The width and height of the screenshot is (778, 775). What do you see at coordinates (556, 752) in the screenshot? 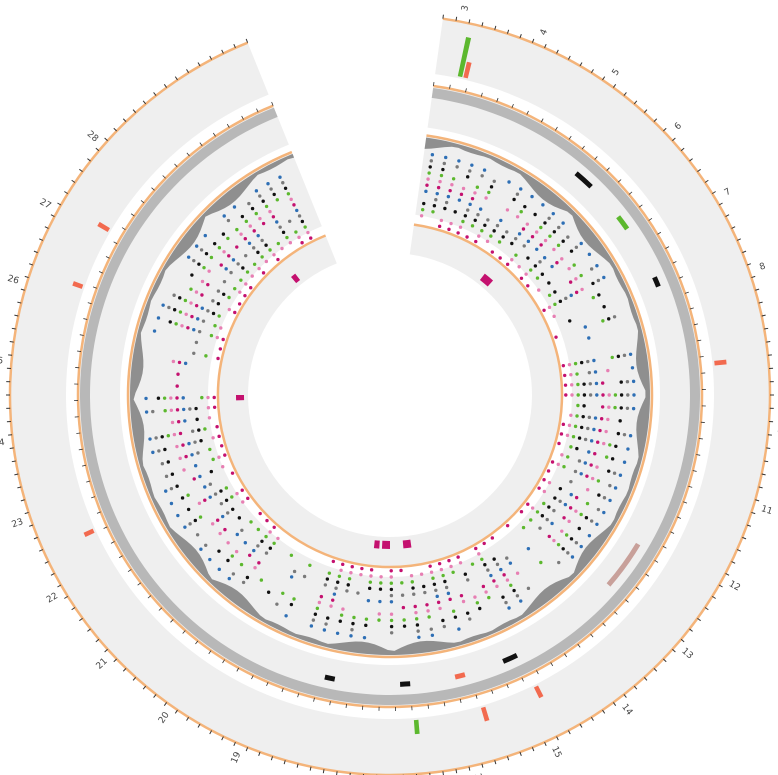
I see `position-label: 15` at bounding box center [556, 752].